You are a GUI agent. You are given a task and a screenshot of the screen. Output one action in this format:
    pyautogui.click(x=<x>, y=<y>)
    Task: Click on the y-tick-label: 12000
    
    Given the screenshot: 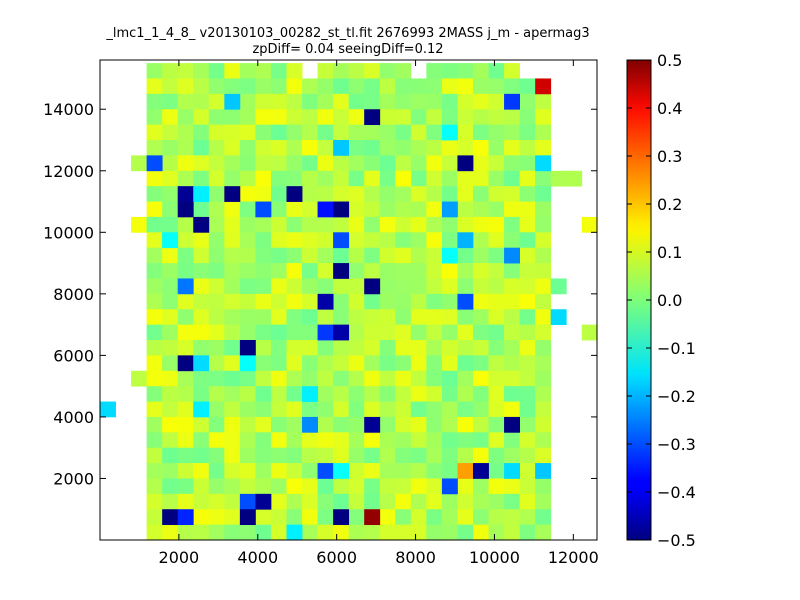 What is the action you would take?
    pyautogui.click(x=68, y=171)
    